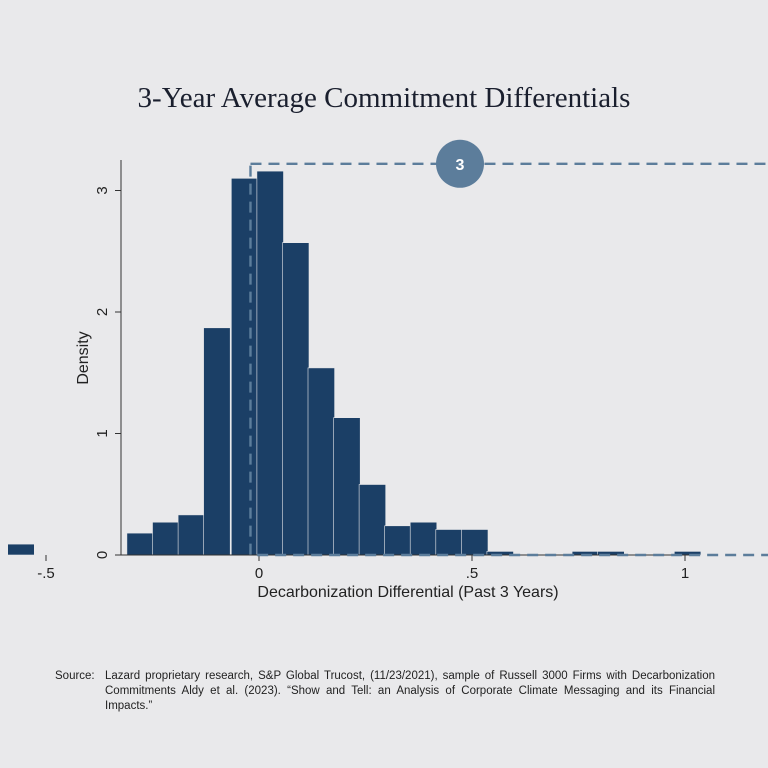 This screenshot has height=768, width=768. I want to click on y-axis-label: Density, so click(83, 357).